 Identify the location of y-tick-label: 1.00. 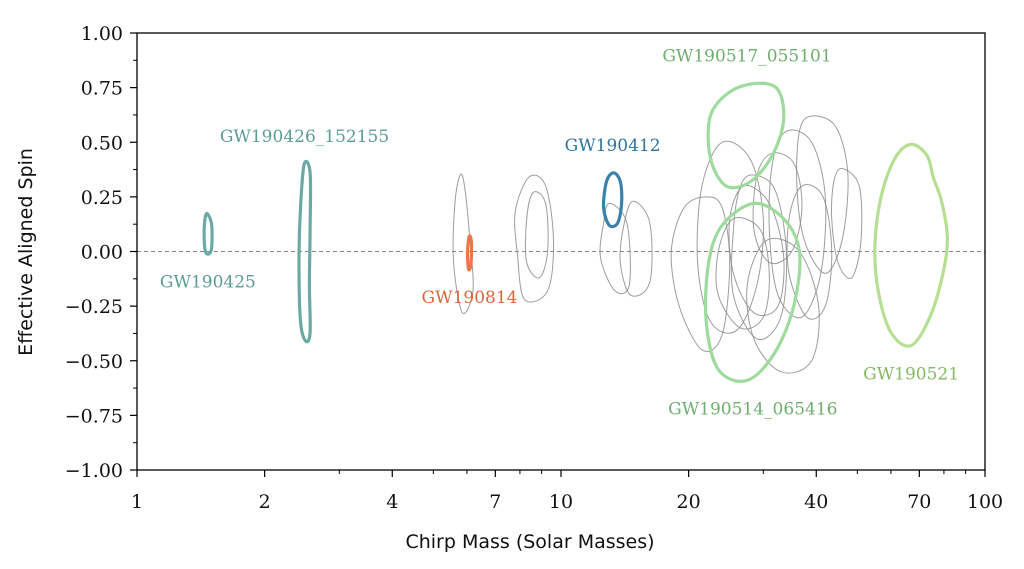
(102, 34).